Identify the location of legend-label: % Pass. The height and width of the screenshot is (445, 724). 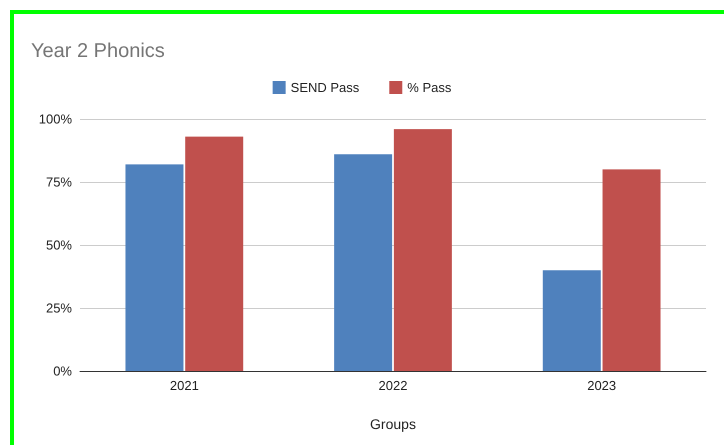
(429, 87).